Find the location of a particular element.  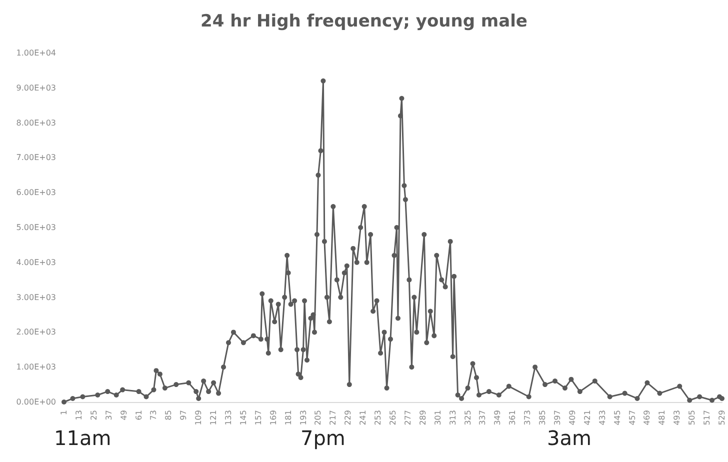

x-tick-label: 493 is located at coordinates (677, 418).